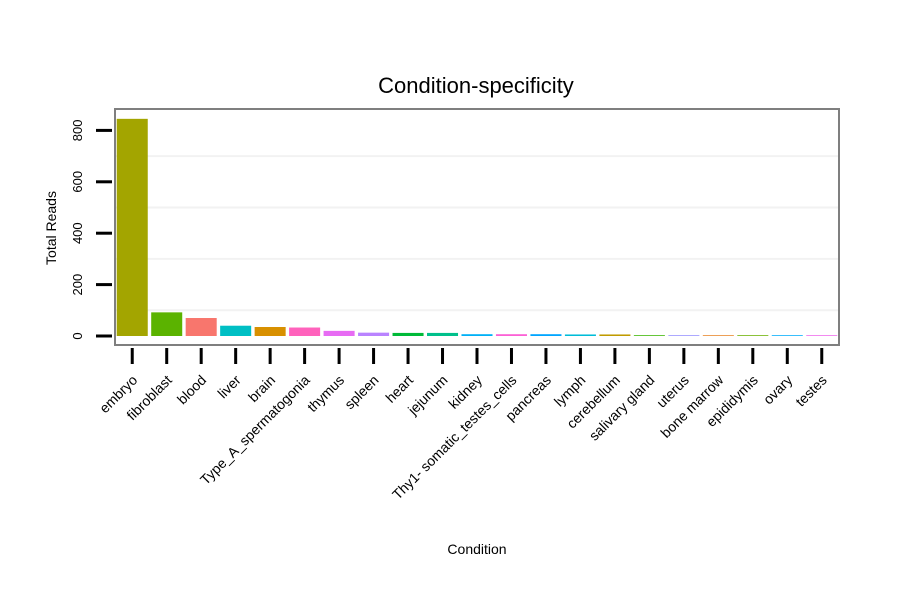 This screenshot has width=900, height=600. What do you see at coordinates (684, 335) in the screenshot?
I see `bar-uterus` at bounding box center [684, 335].